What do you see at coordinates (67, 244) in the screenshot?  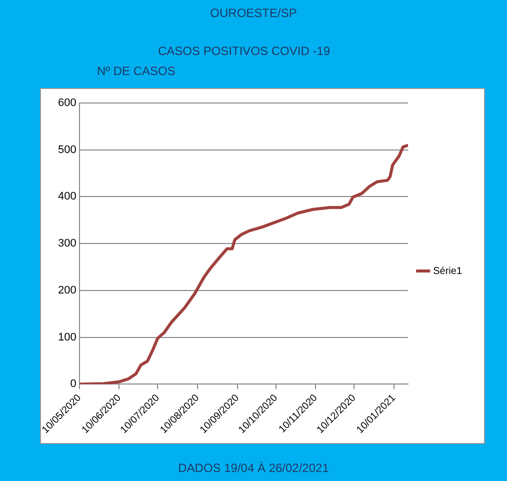 I see `y-tick-label: 300` at bounding box center [67, 244].